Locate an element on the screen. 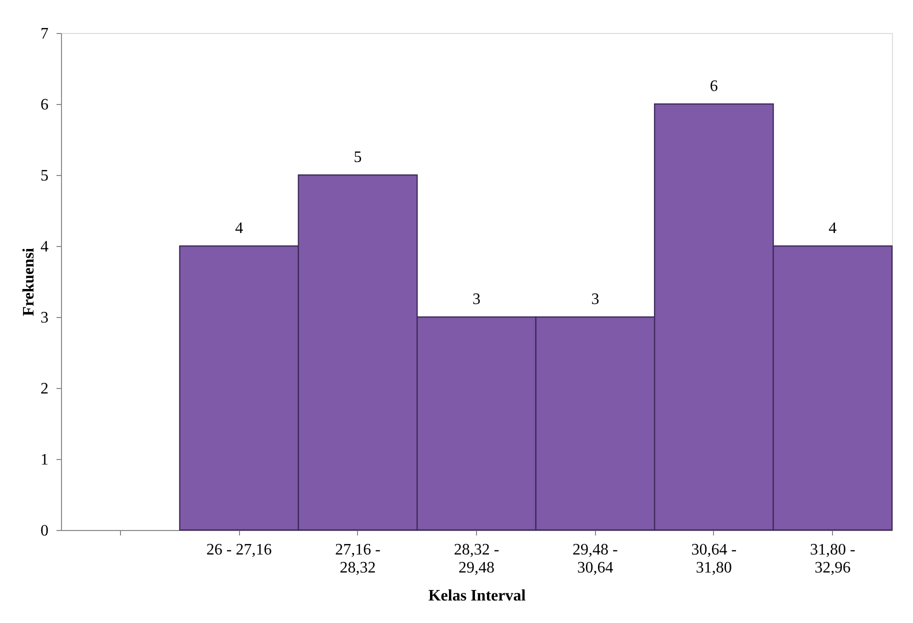 Image resolution: width=913 pixels, height=623 pixels. data-label: 6 is located at coordinates (714, 86).